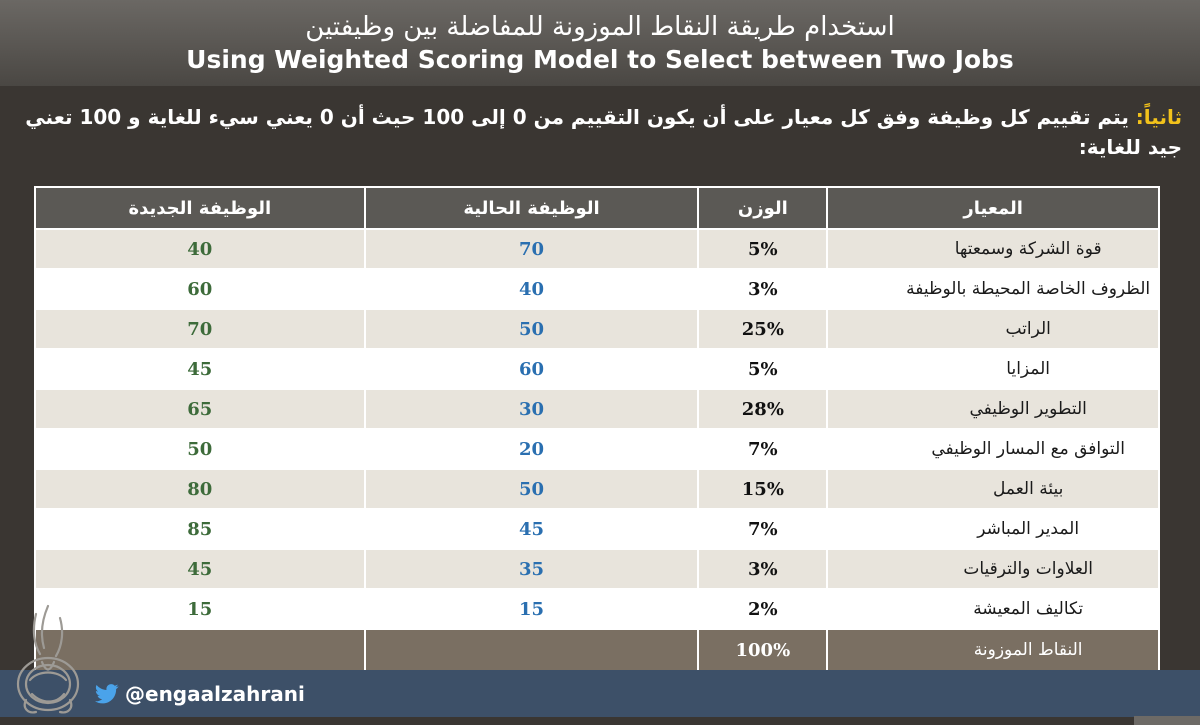  Describe the element at coordinates (531, 529) in the screenshot. I see `current-job-cell: 45` at that location.